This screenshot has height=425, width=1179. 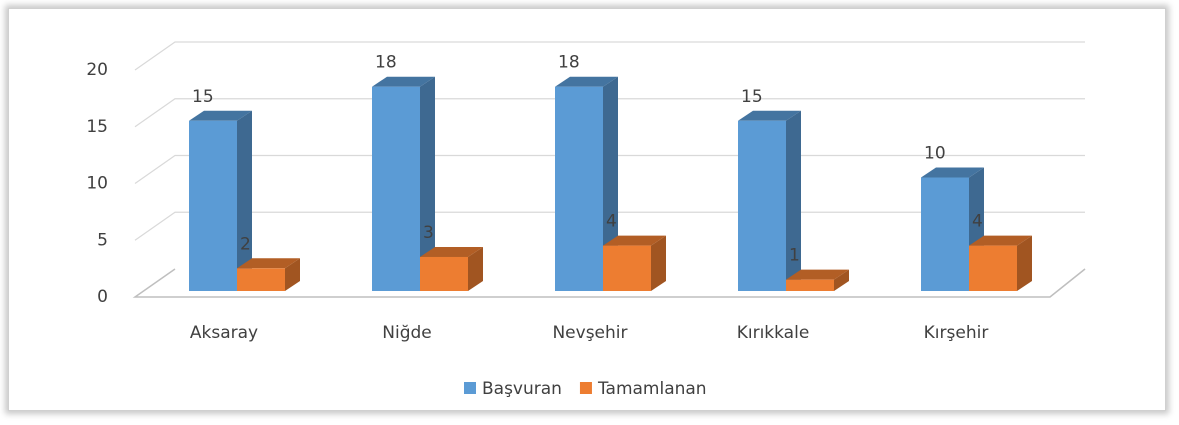 I want to click on y-tick-label: 15, so click(x=97, y=127).